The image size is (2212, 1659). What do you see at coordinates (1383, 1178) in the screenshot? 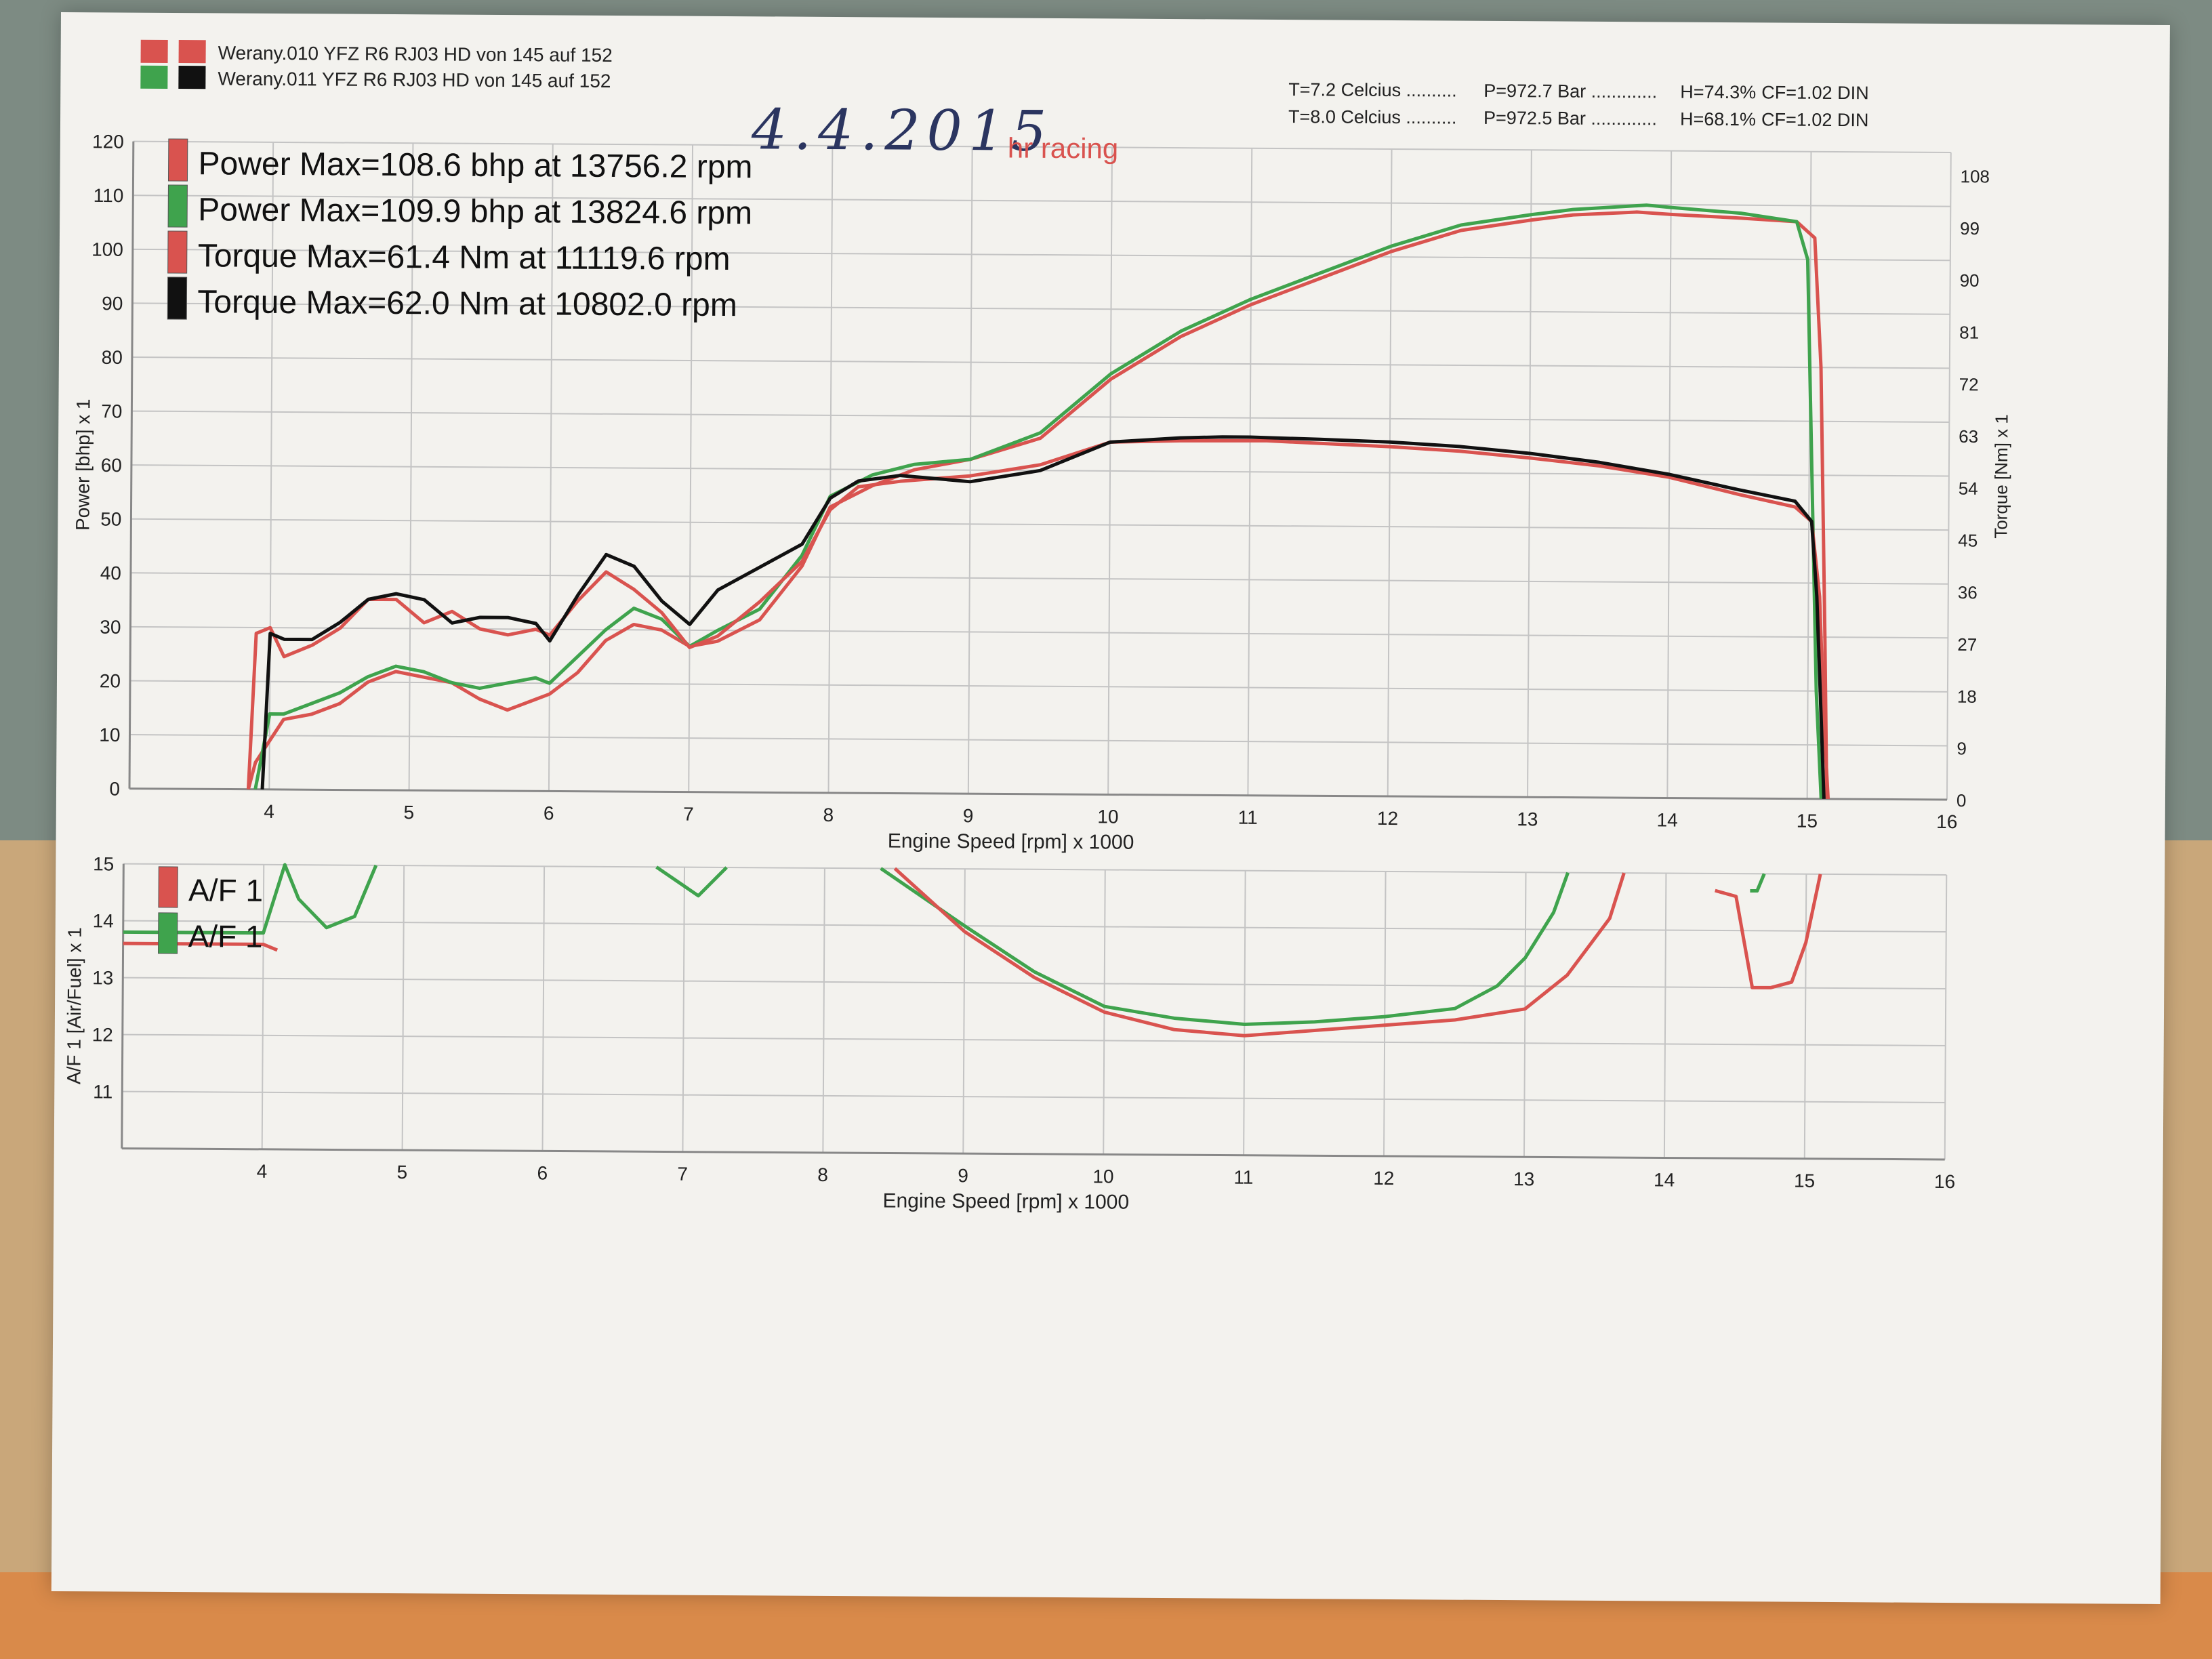
I see `x-tick-label: 12` at bounding box center [1383, 1178].